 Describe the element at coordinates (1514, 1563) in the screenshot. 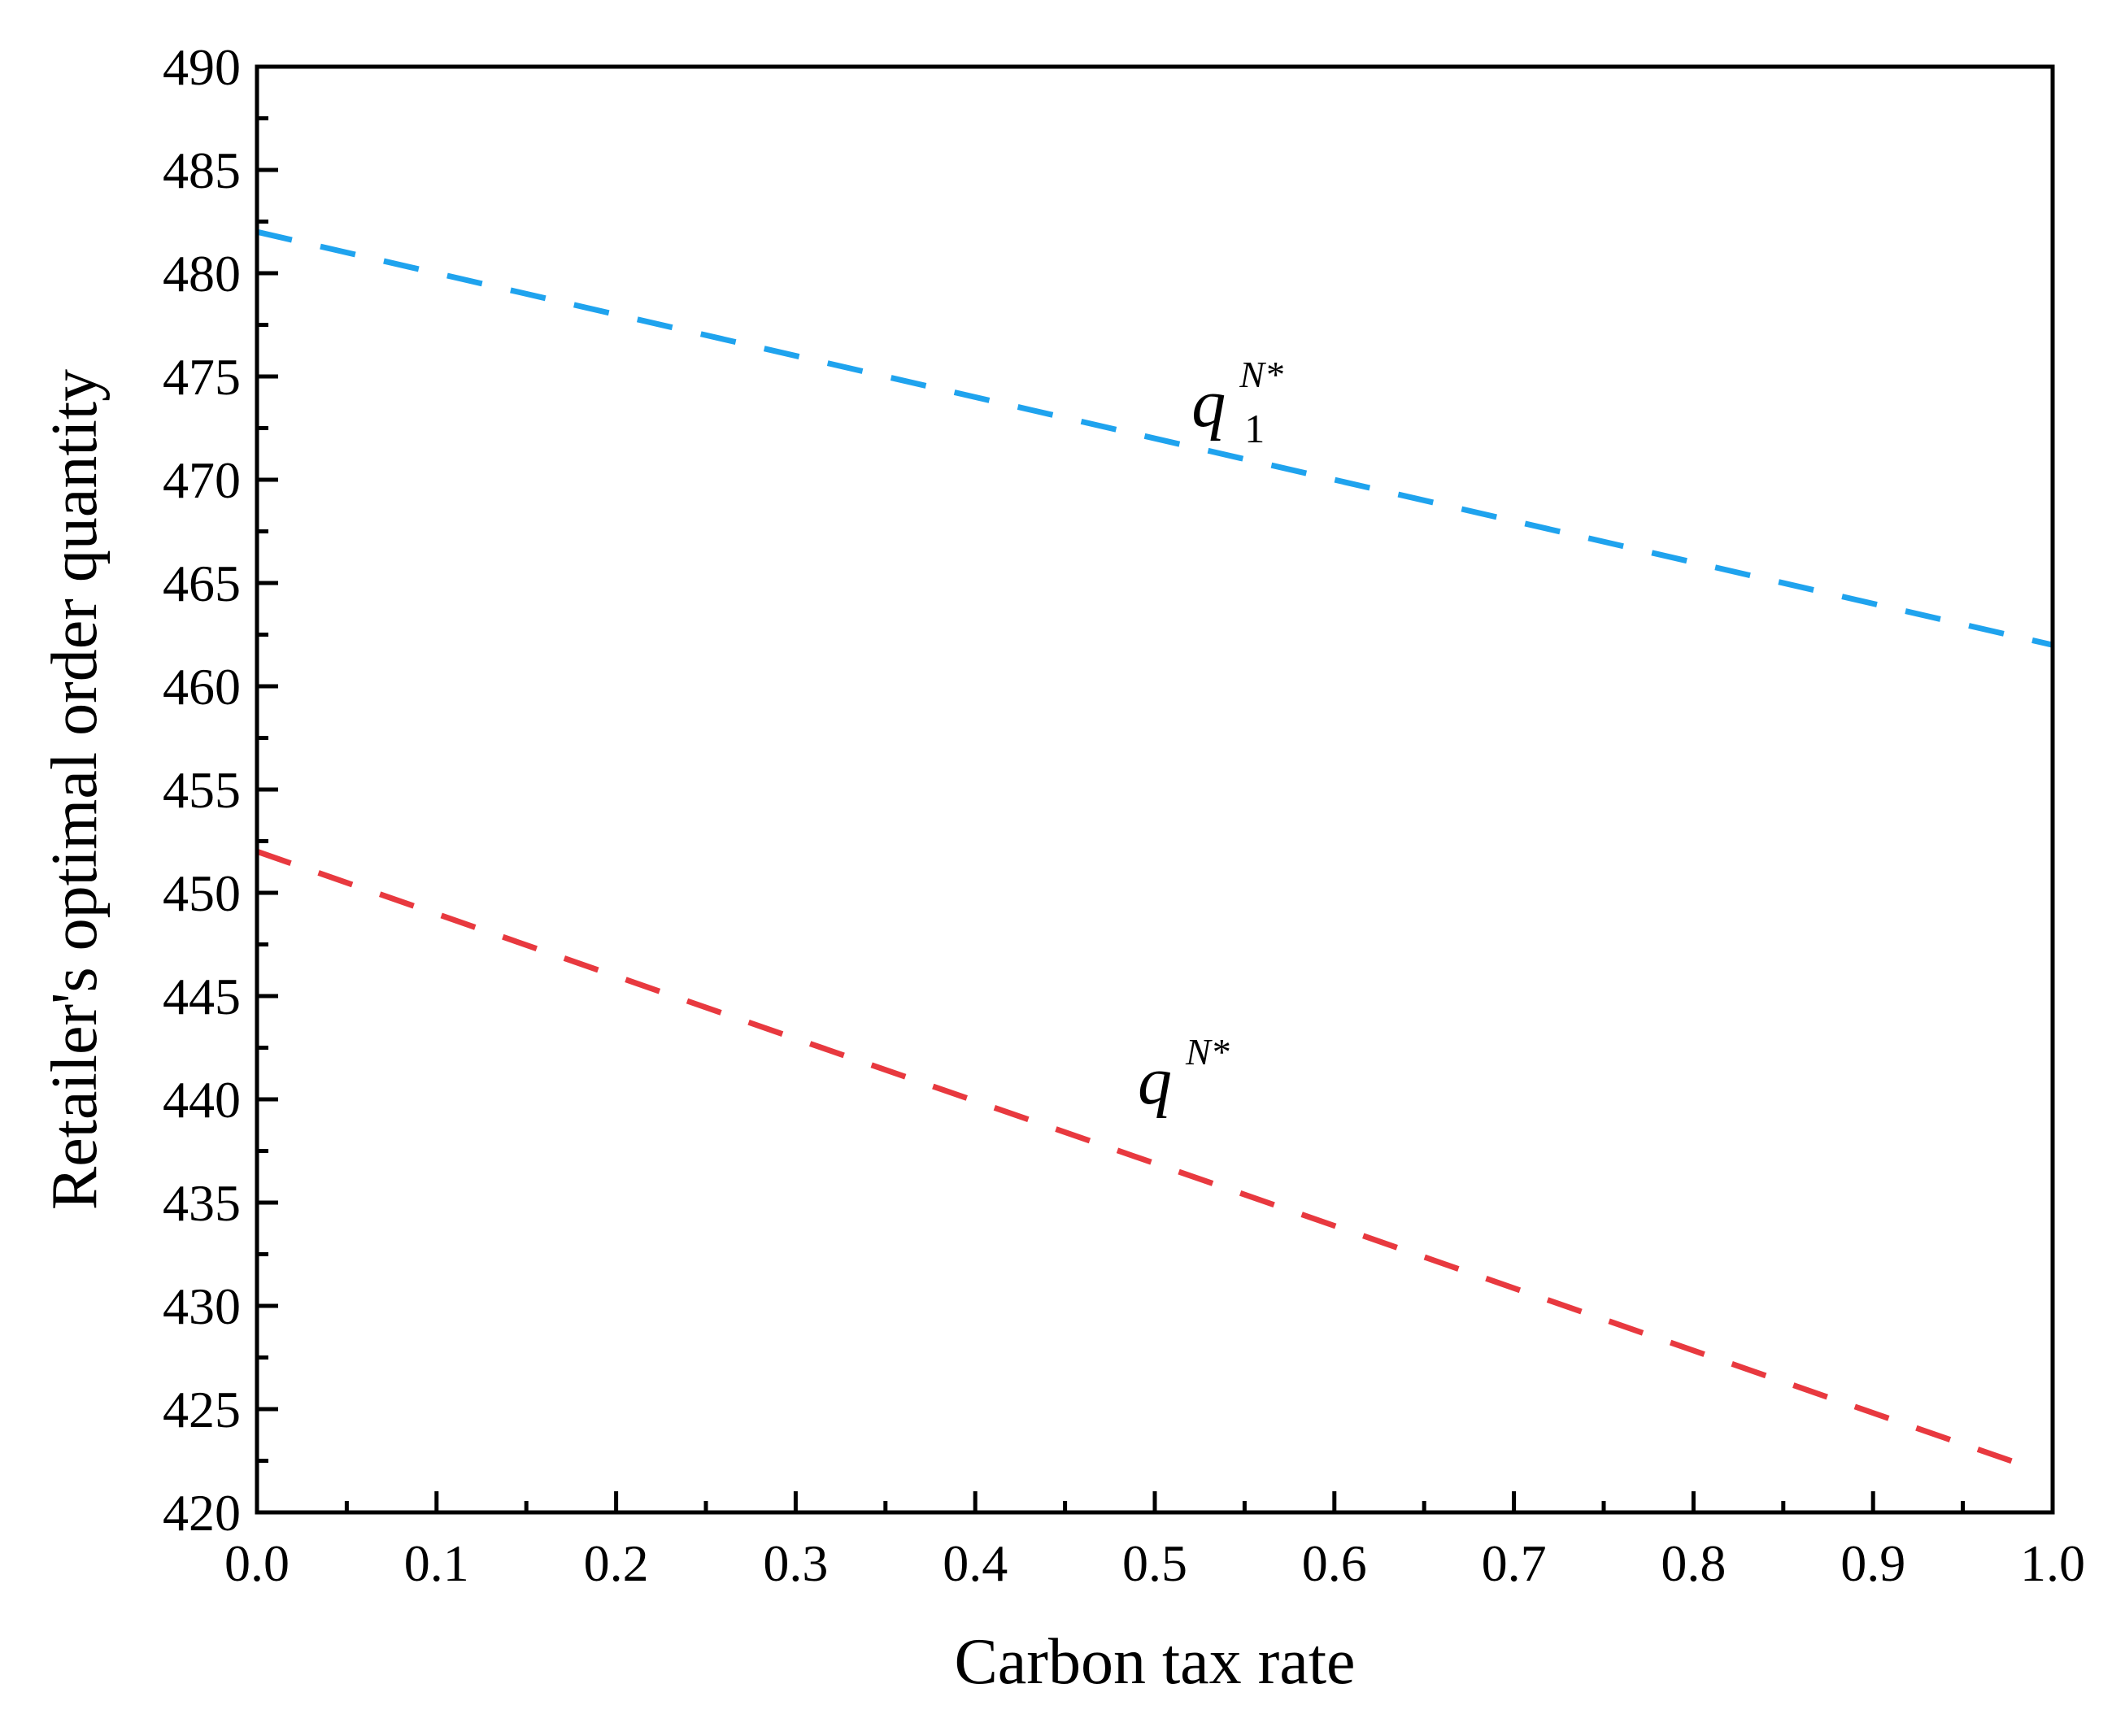

I see `x-tick-label: 0.7` at that location.